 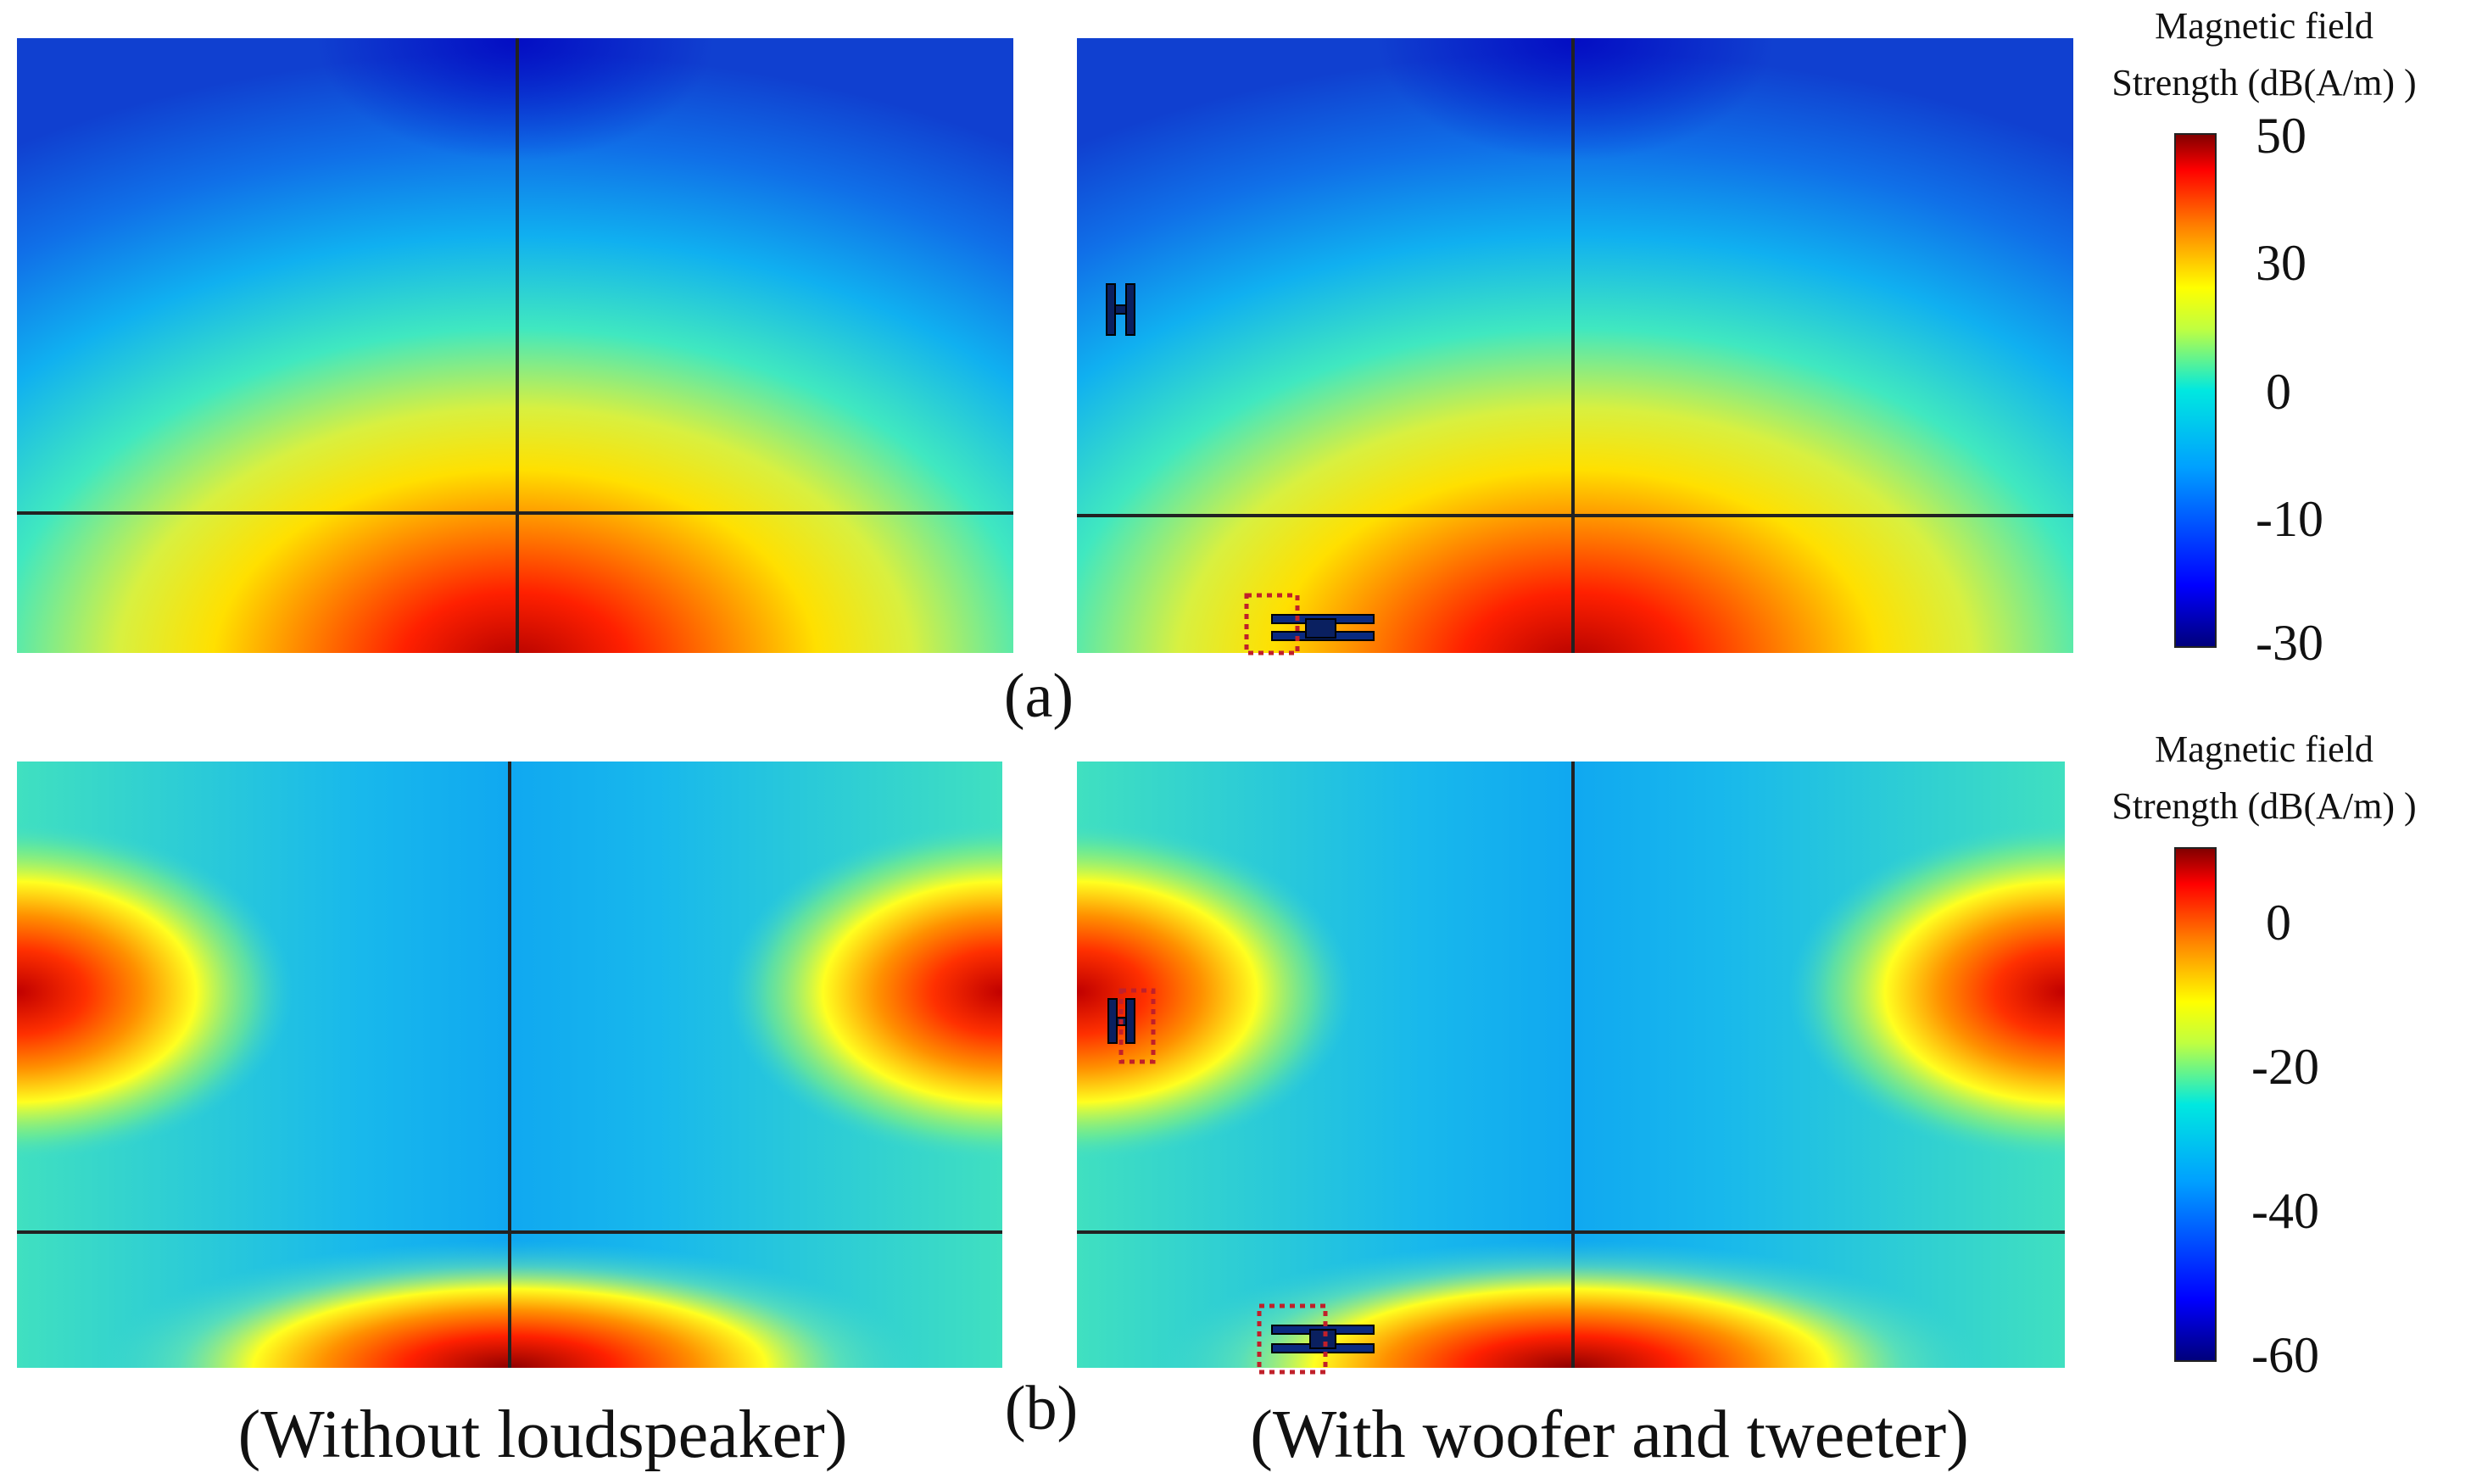 What do you see at coordinates (2289, 519) in the screenshot?
I see `colorbar-a-tick: -10` at bounding box center [2289, 519].